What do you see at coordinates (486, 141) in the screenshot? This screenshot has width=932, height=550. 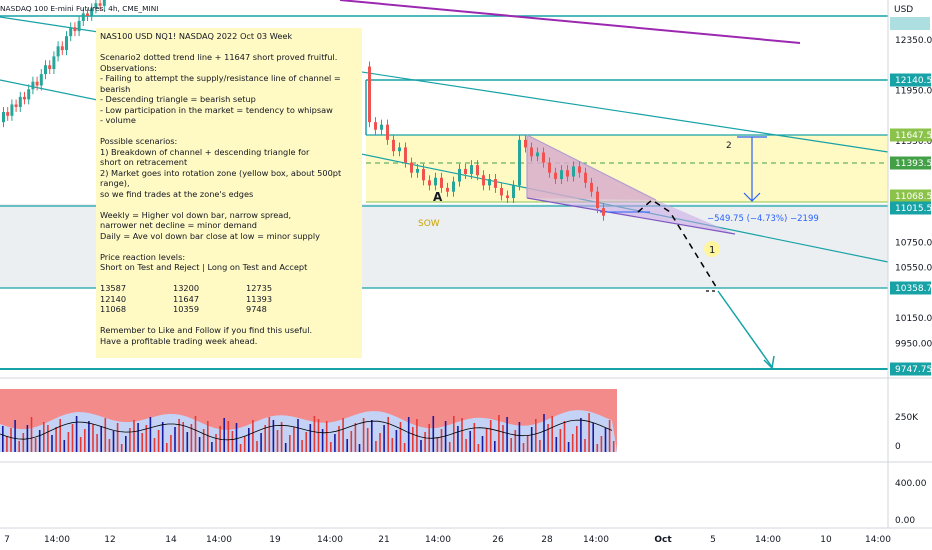 I see `candles-right-group` at bounding box center [486, 141].